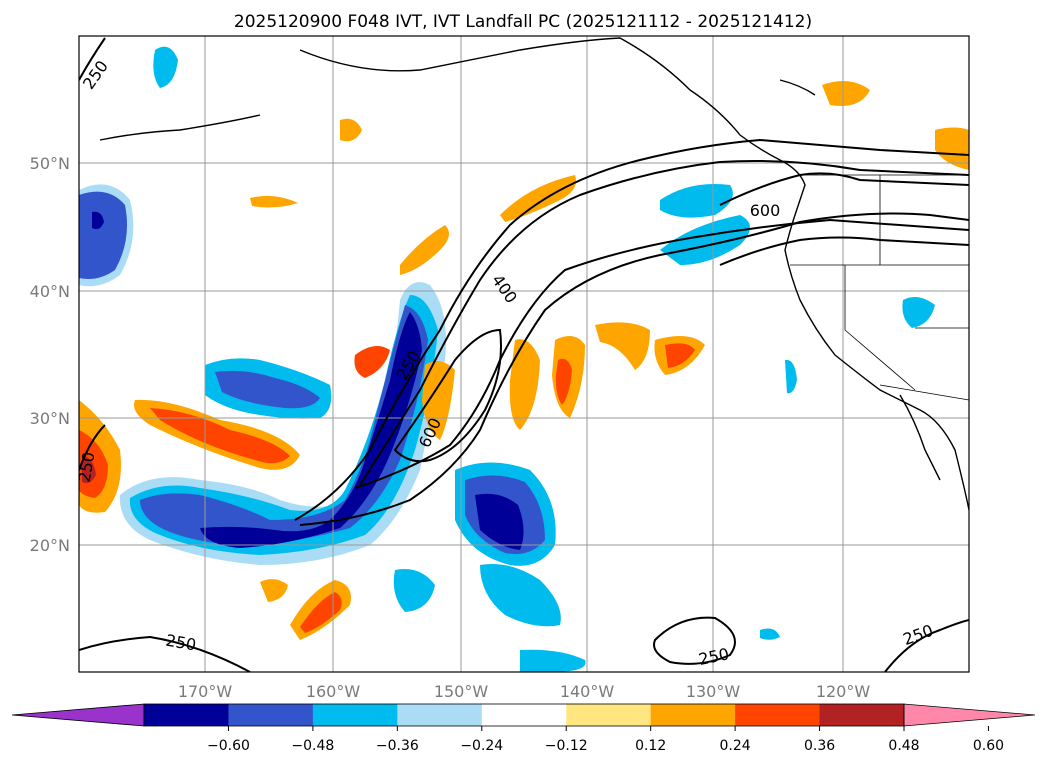 Image resolution: width=1047 pixels, height=765 pixels. I want to click on contour-label: 250, so click(87, 466).